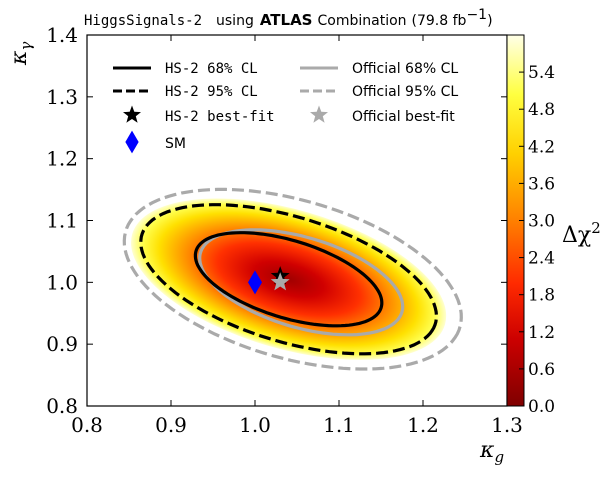  Describe the element at coordinates (489, 21) in the screenshot. I see `title-lumi-close: )` at that location.